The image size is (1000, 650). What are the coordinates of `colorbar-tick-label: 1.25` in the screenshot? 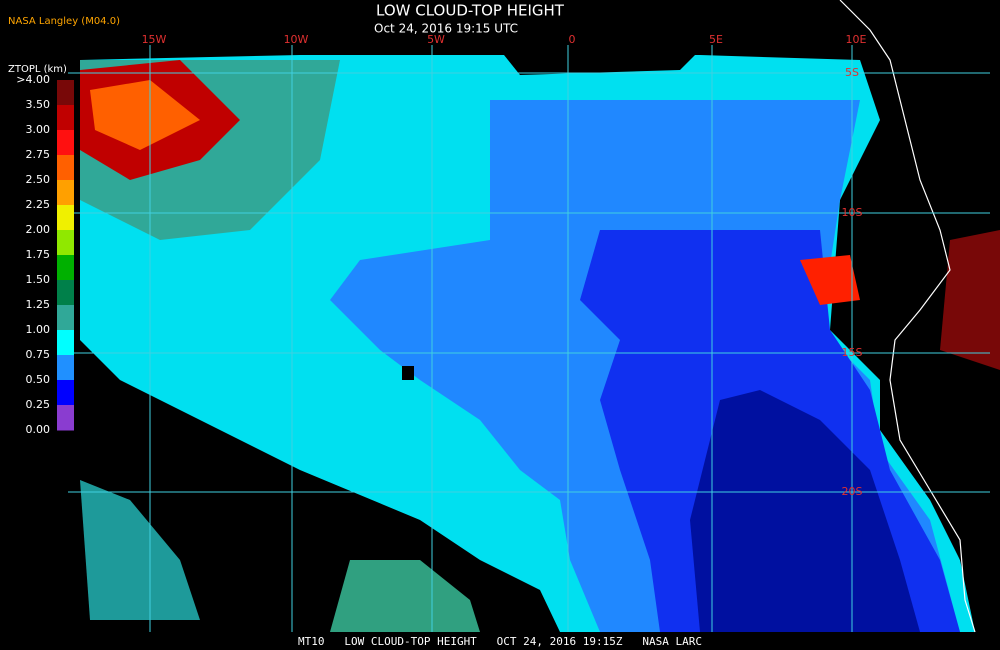 It's located at (38, 304).